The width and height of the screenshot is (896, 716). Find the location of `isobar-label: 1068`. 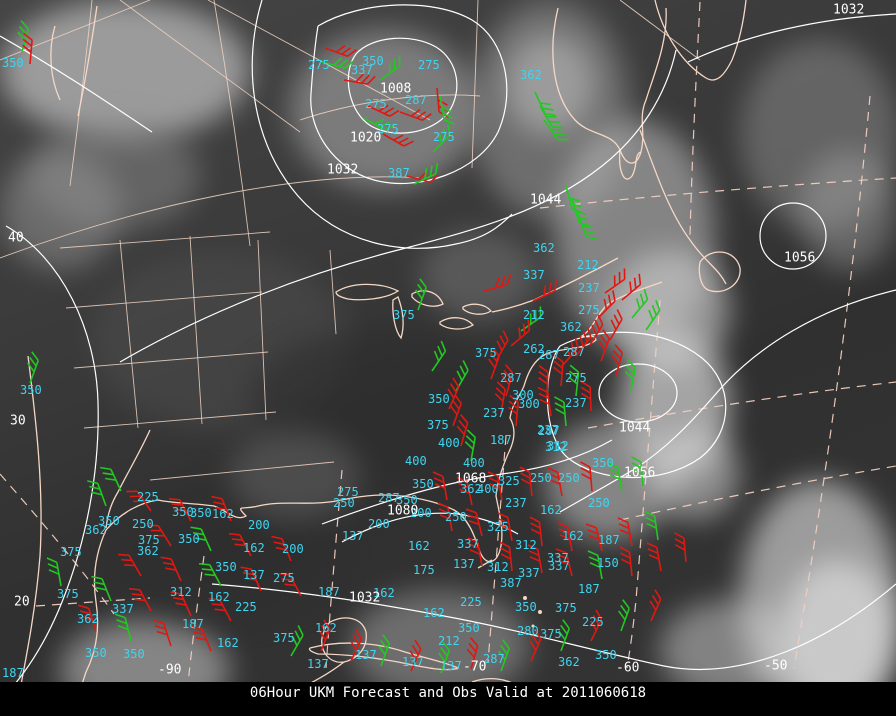

isobar-label: 1068 is located at coordinates (471, 479).